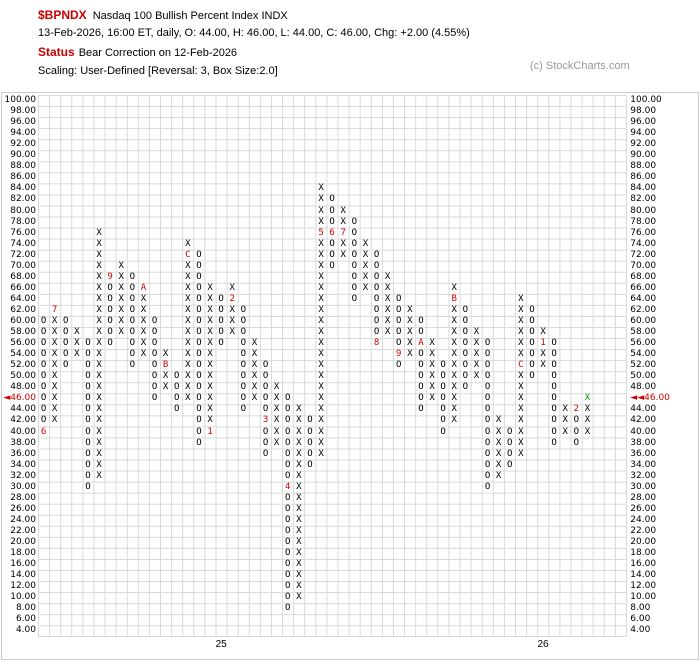  Describe the element at coordinates (23, 133) in the screenshot. I see `y-axis-label: 94.00` at that location.